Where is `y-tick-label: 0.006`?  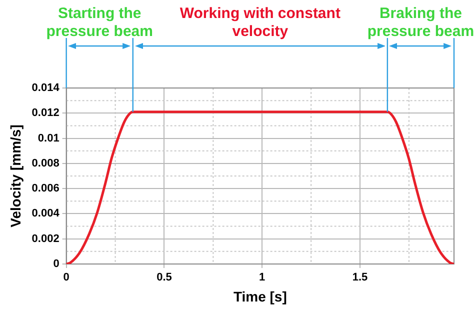
y-tick-label: 0.006 is located at coordinates (46, 188).